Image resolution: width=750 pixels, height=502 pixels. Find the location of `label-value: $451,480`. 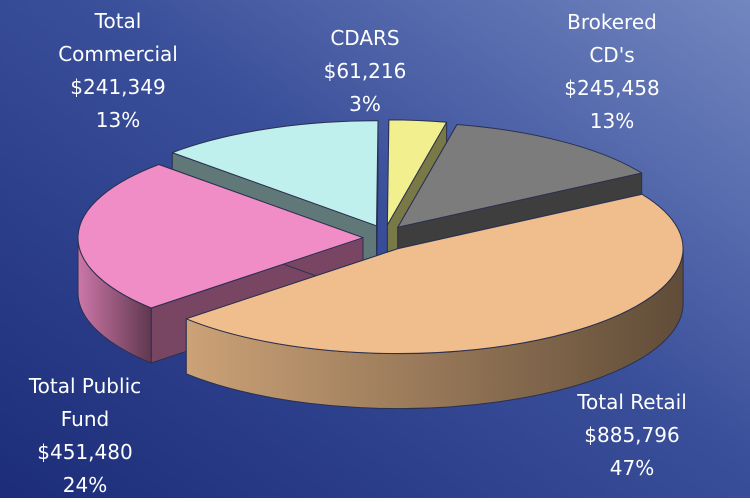

label-value: $451,480 is located at coordinates (85, 452).